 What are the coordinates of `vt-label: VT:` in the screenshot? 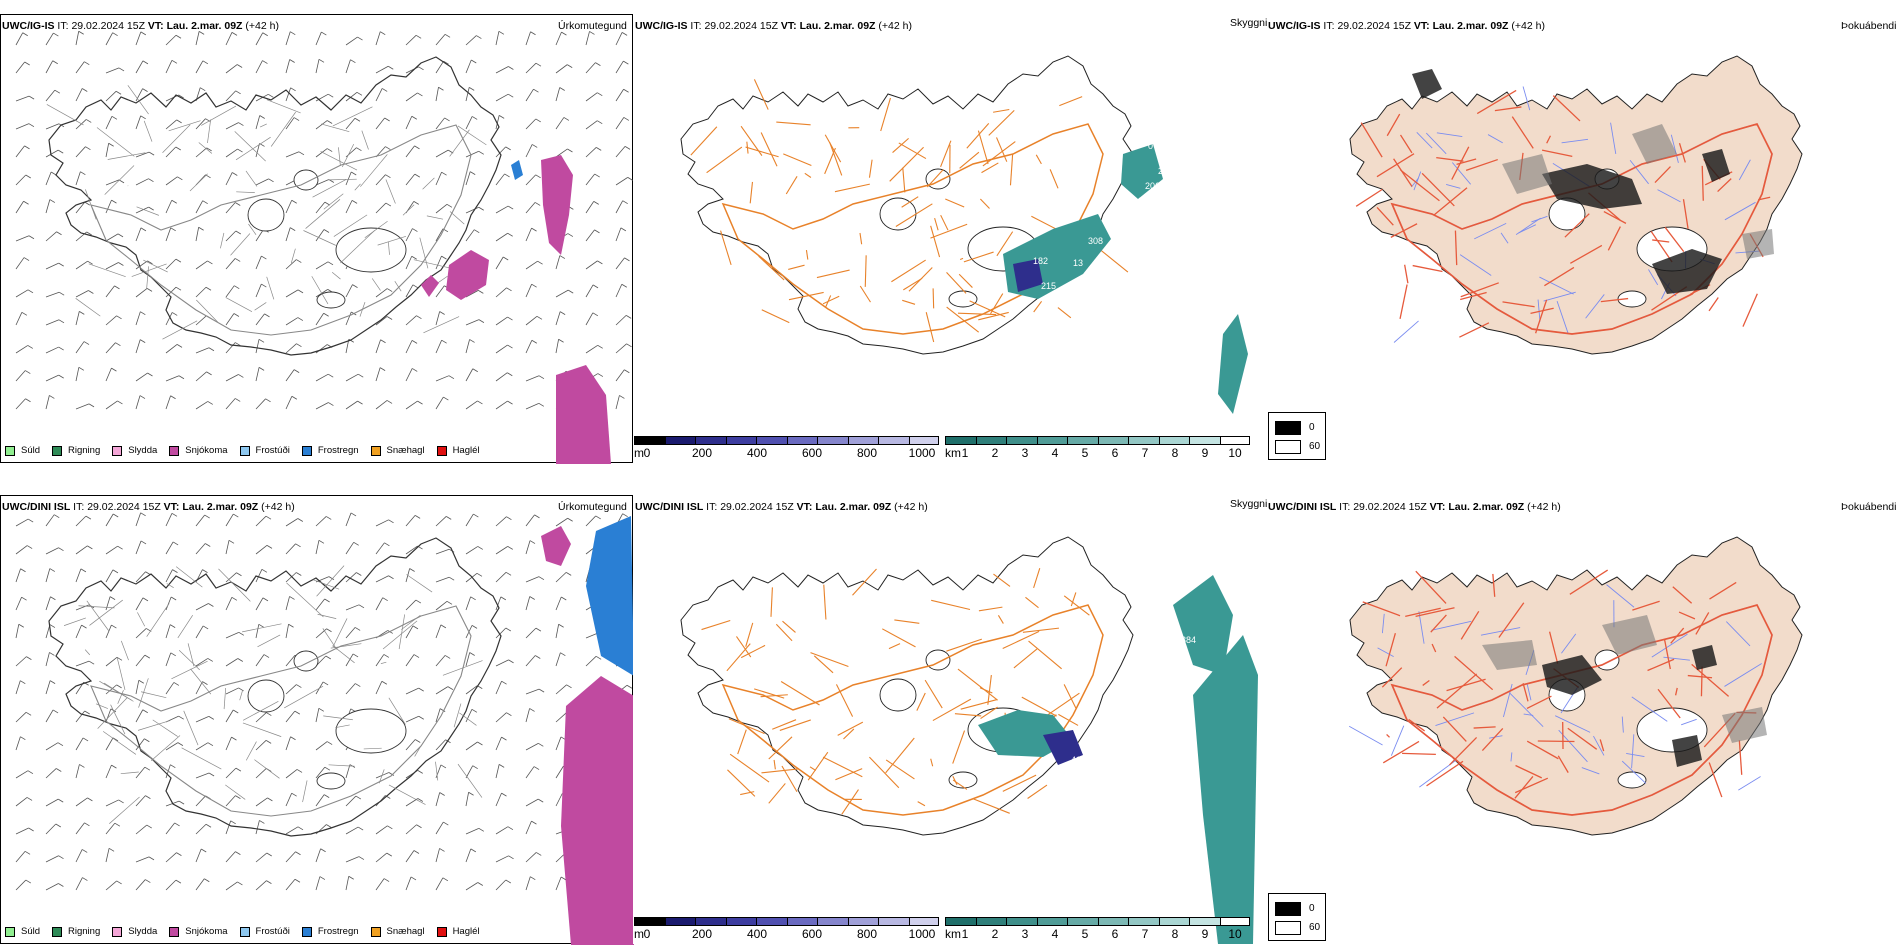 It's located at (1421, 26).